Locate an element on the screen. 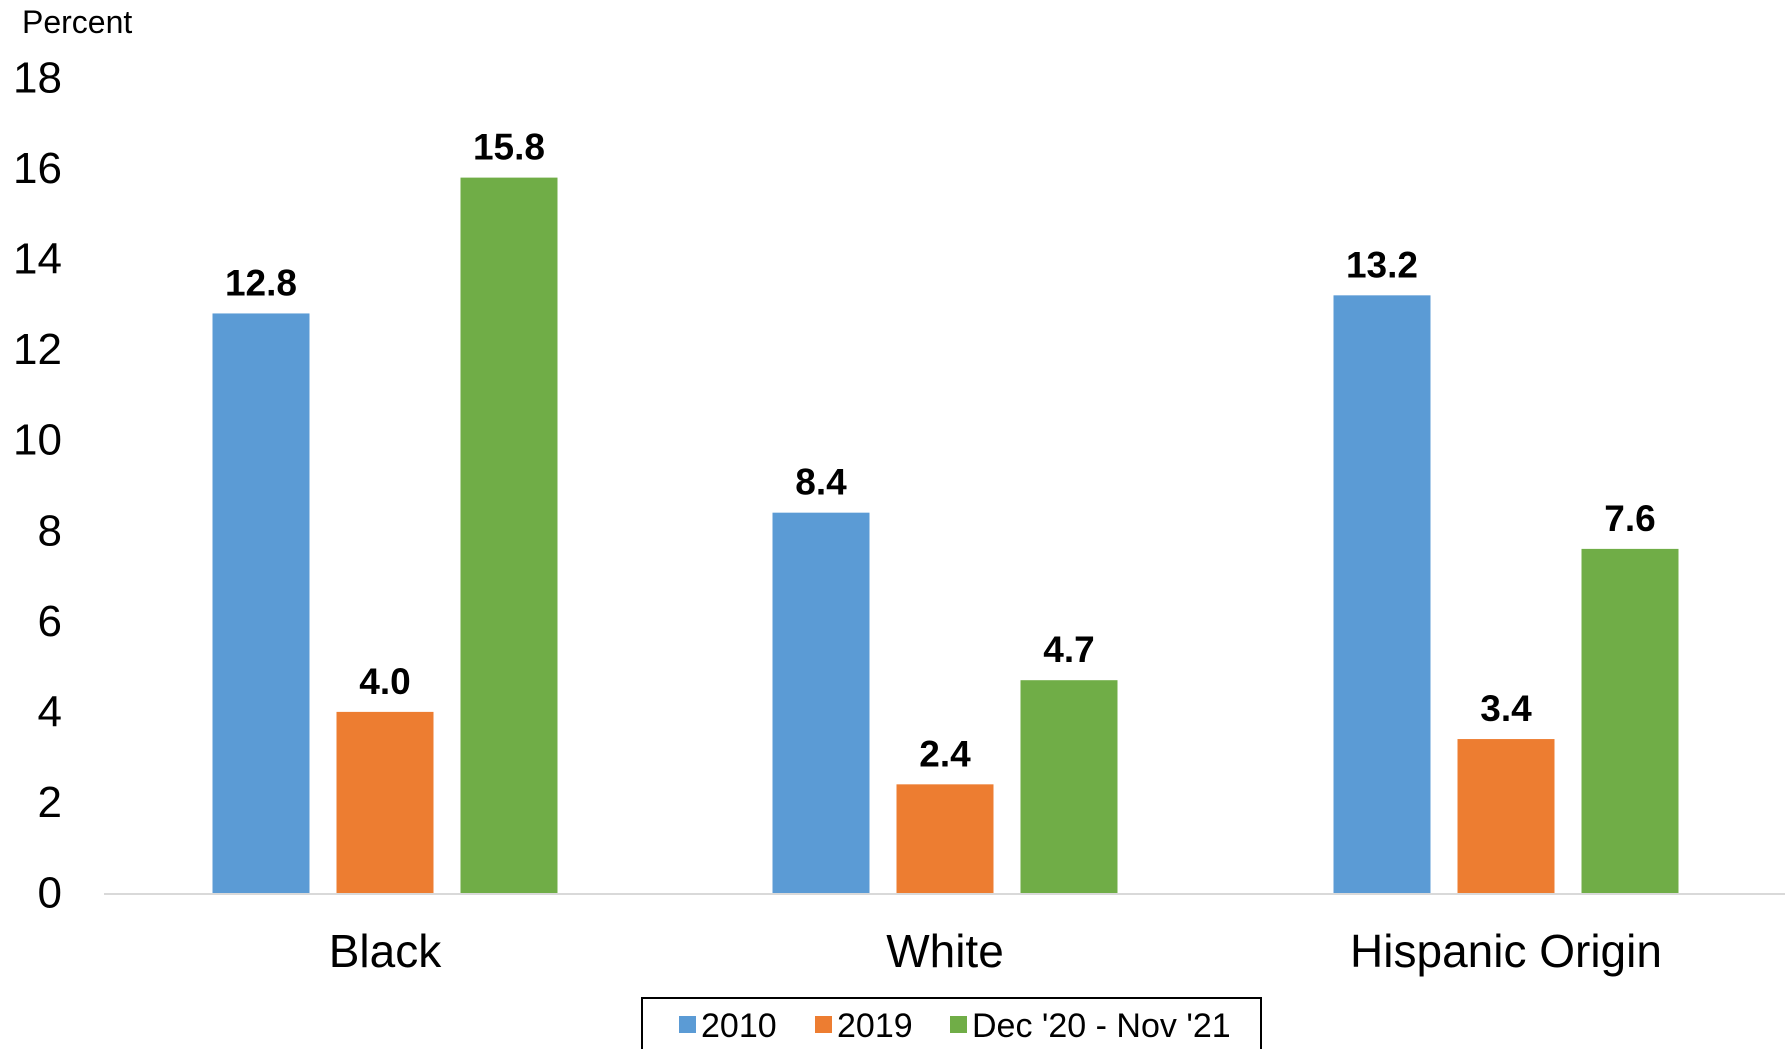  data-label: 12.8 is located at coordinates (261, 282).